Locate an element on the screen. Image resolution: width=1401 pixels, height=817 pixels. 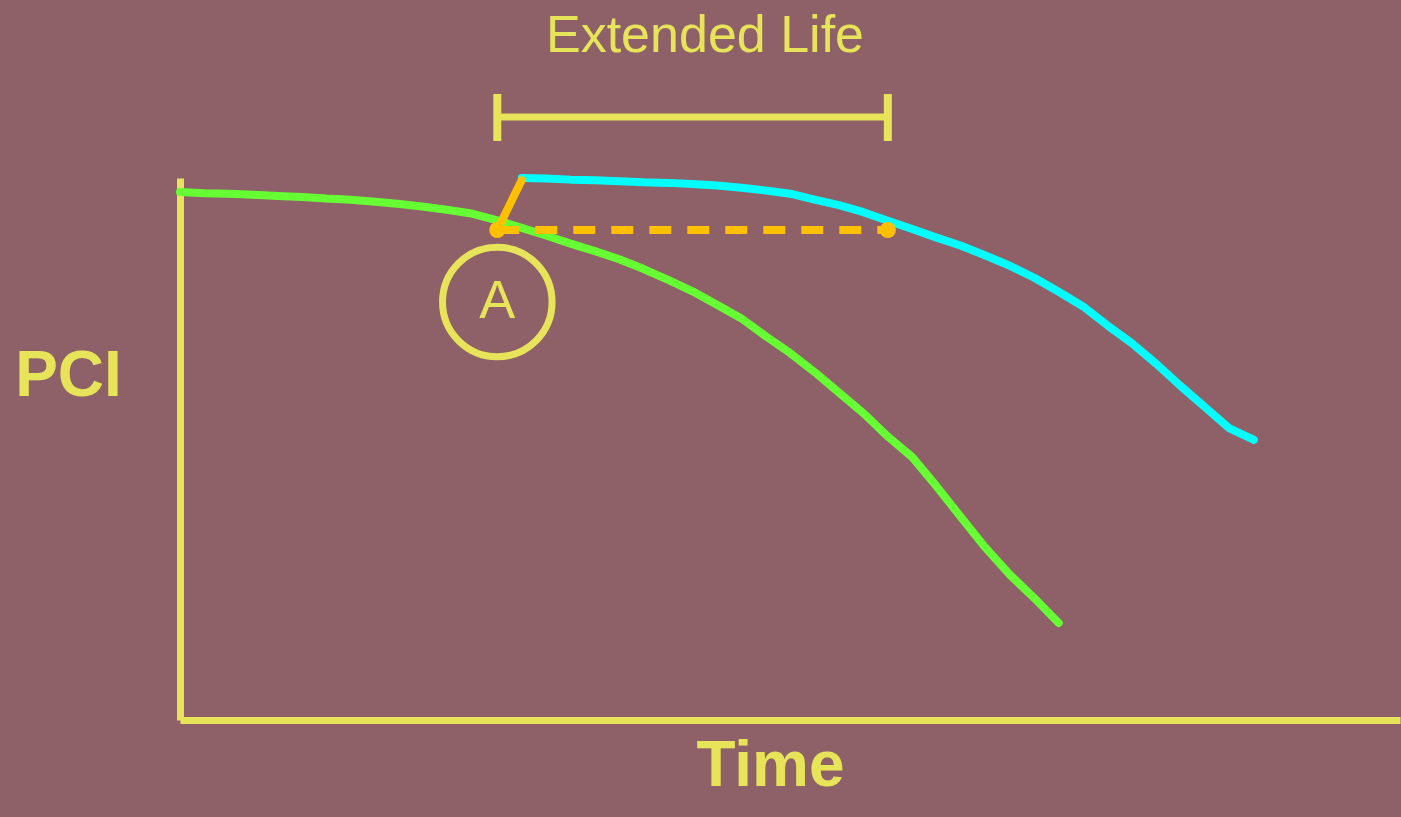
annotation: A is located at coordinates (497, 299).